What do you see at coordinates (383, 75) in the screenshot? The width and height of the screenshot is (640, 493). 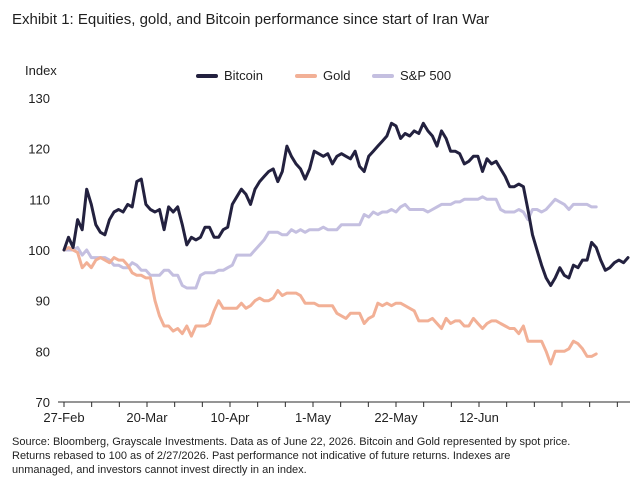 I see `legend-swatch-sp500` at bounding box center [383, 75].